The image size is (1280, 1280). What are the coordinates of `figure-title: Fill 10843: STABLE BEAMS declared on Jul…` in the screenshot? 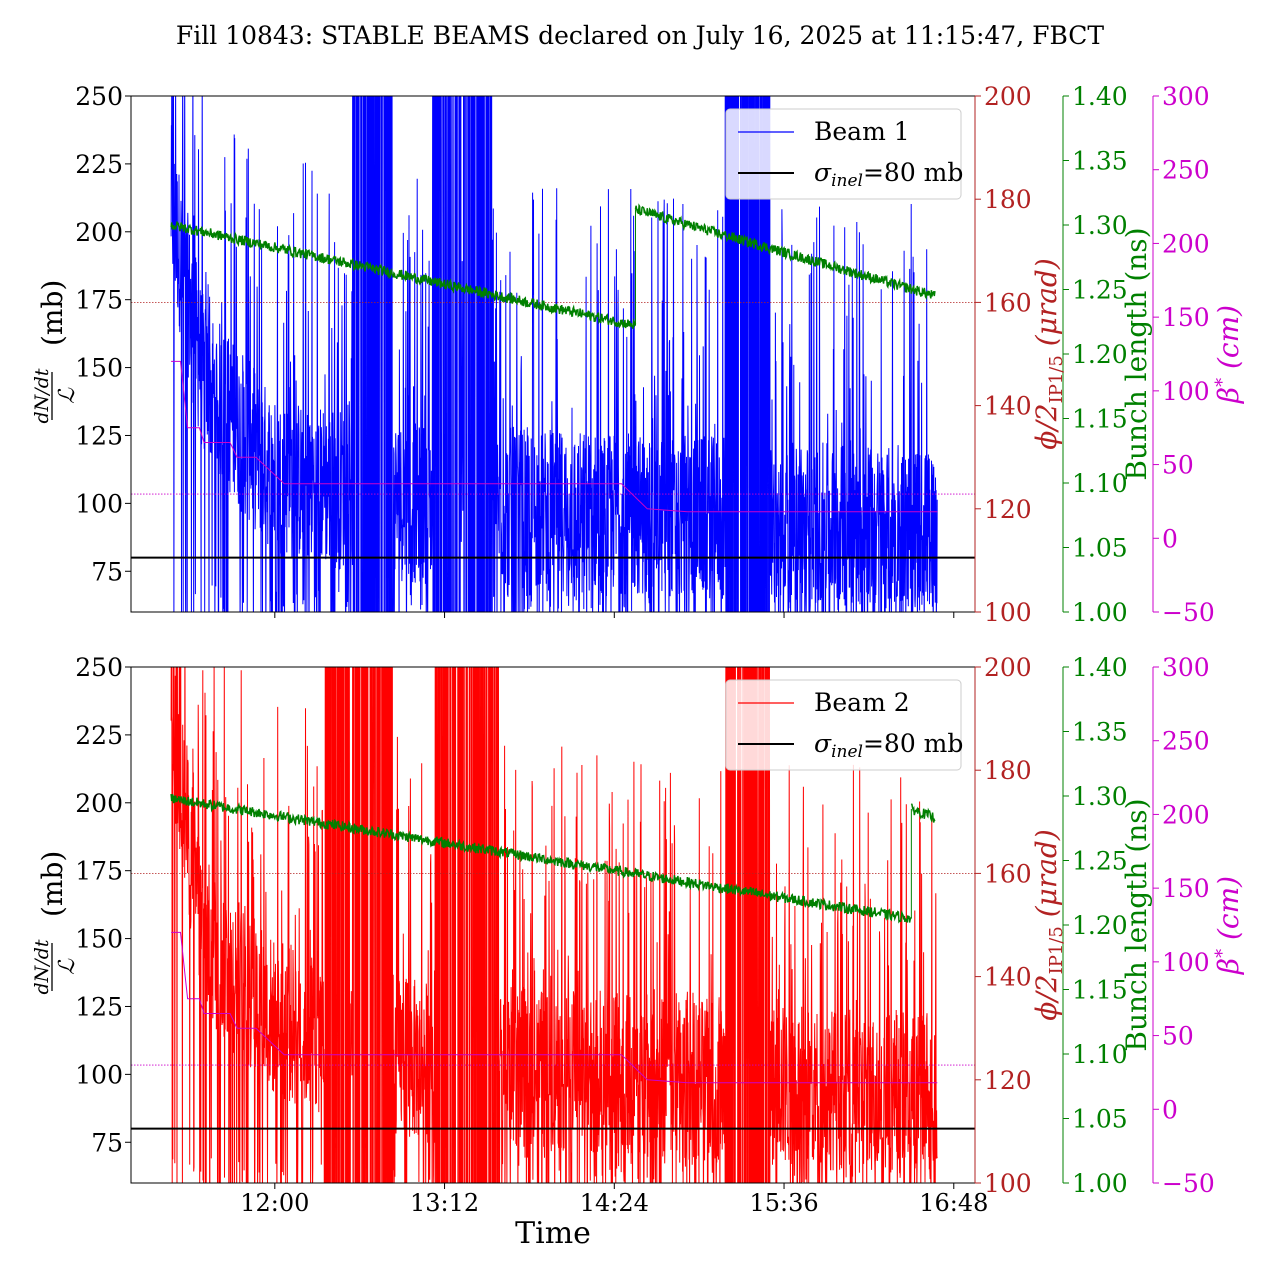 It's located at (640, 35).